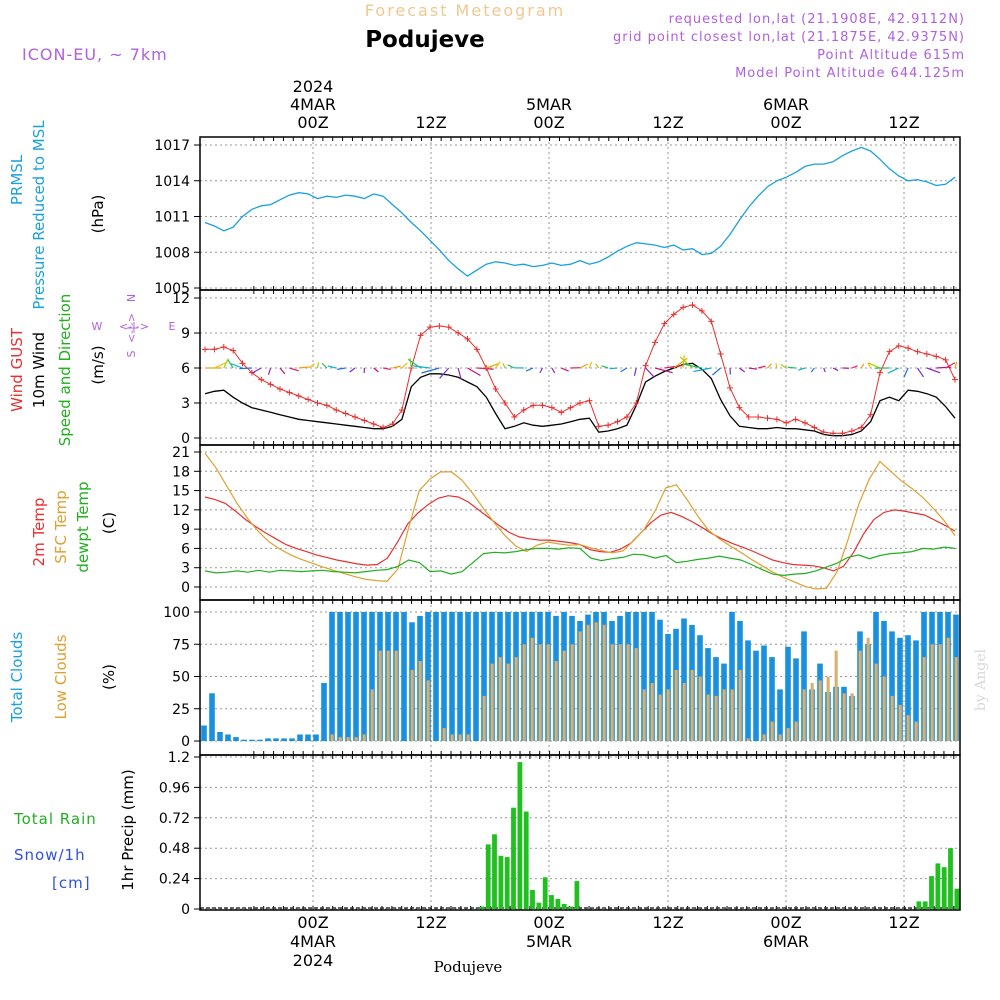  Describe the element at coordinates (172, 289) in the screenshot. I see `y-tick-label: 1005` at that location.